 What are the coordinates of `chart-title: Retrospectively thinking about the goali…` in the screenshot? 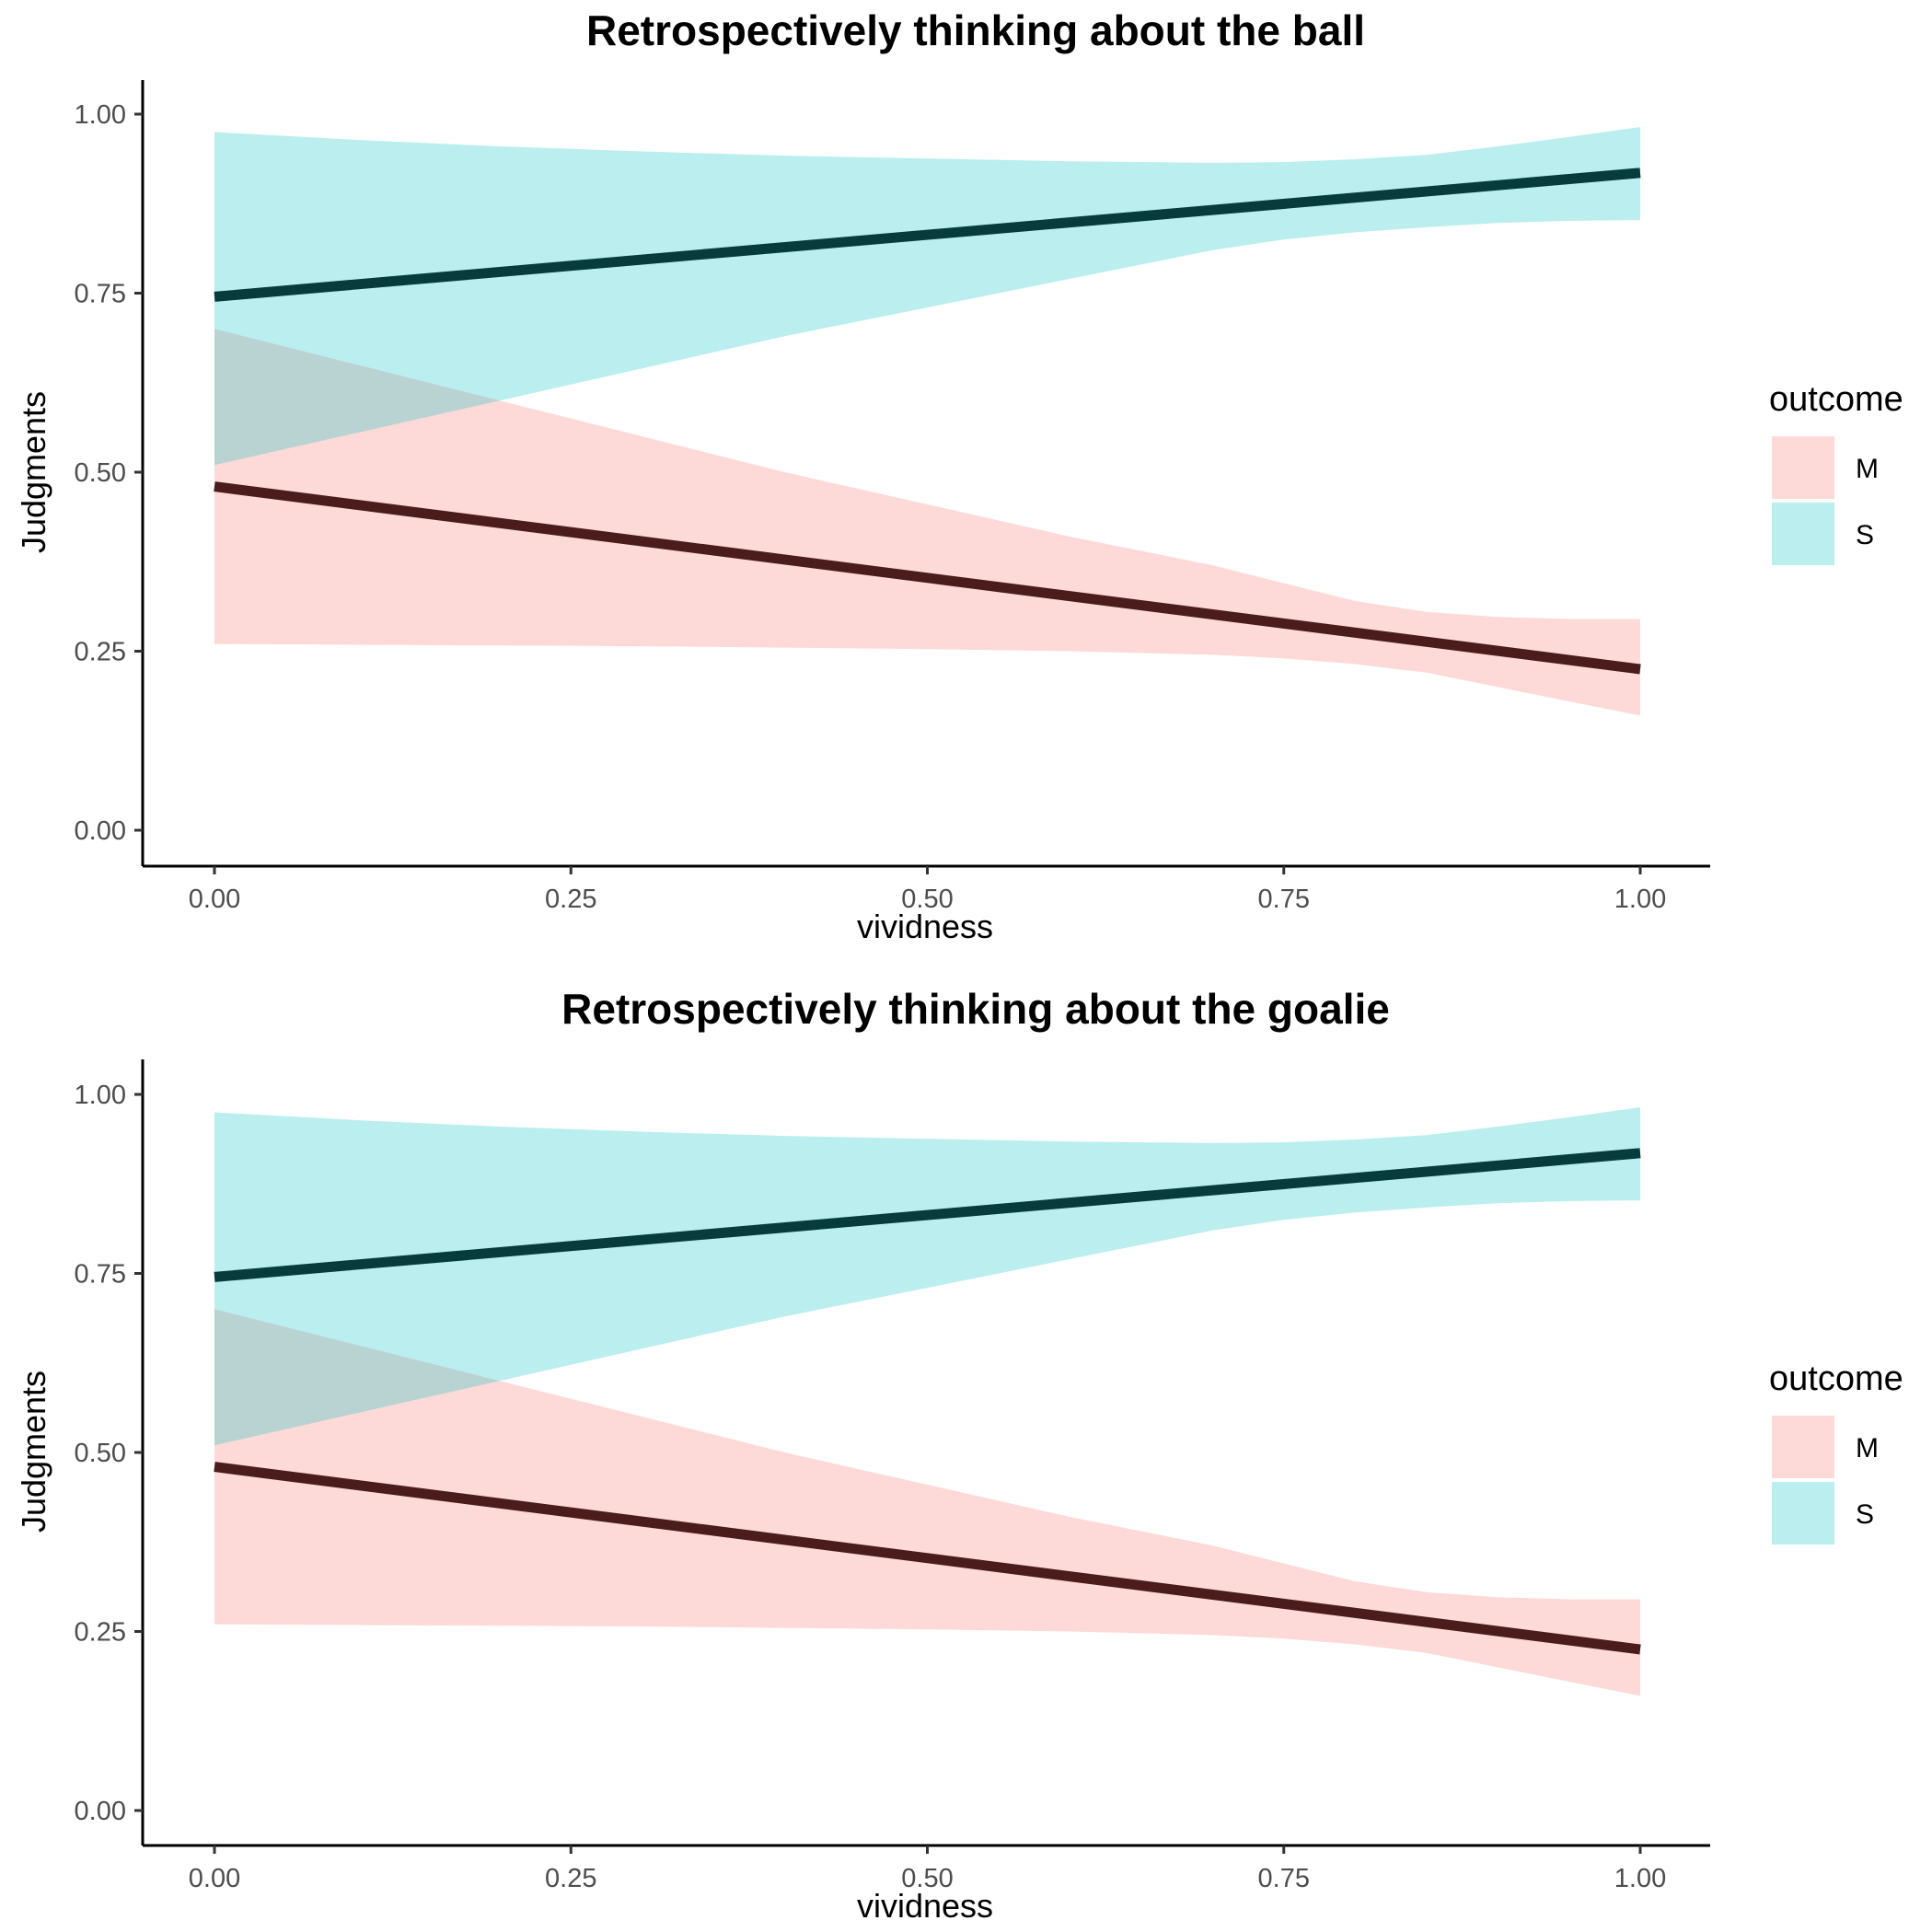 It's located at (976, 1009).